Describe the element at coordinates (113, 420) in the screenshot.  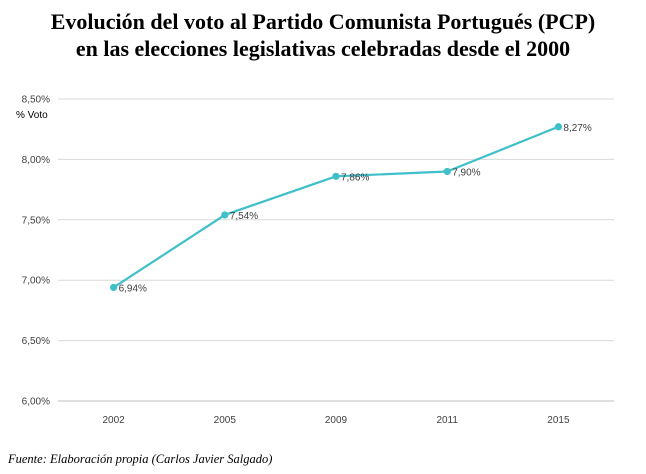
I see `x-tick-label: 2002` at that location.